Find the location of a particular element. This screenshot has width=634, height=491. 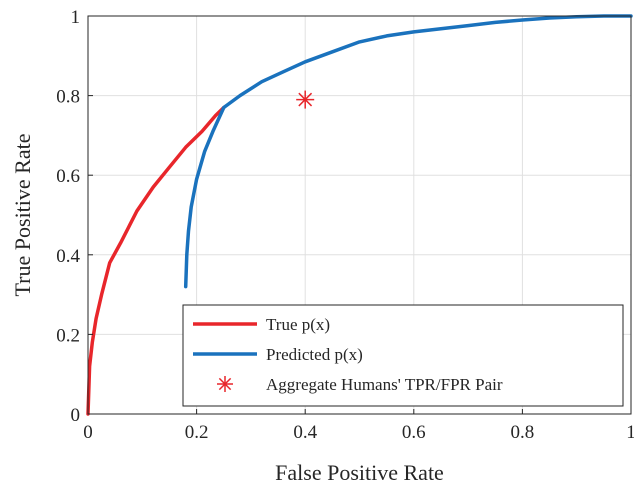

human-tpr-fpr-point is located at coordinates (305, 99).